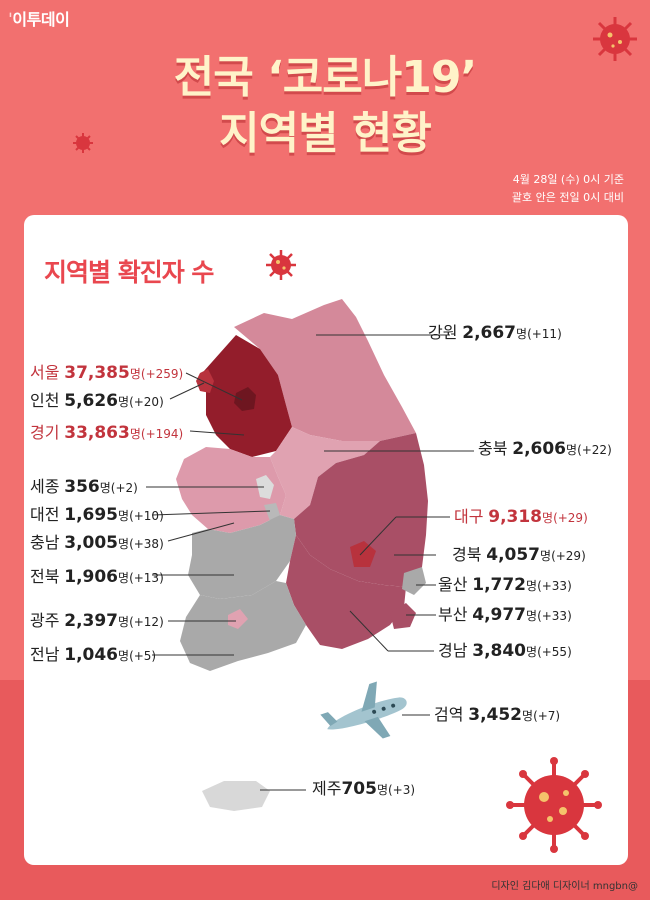  I want to click on region-label: 서울 37,385명(+259), so click(106, 373).